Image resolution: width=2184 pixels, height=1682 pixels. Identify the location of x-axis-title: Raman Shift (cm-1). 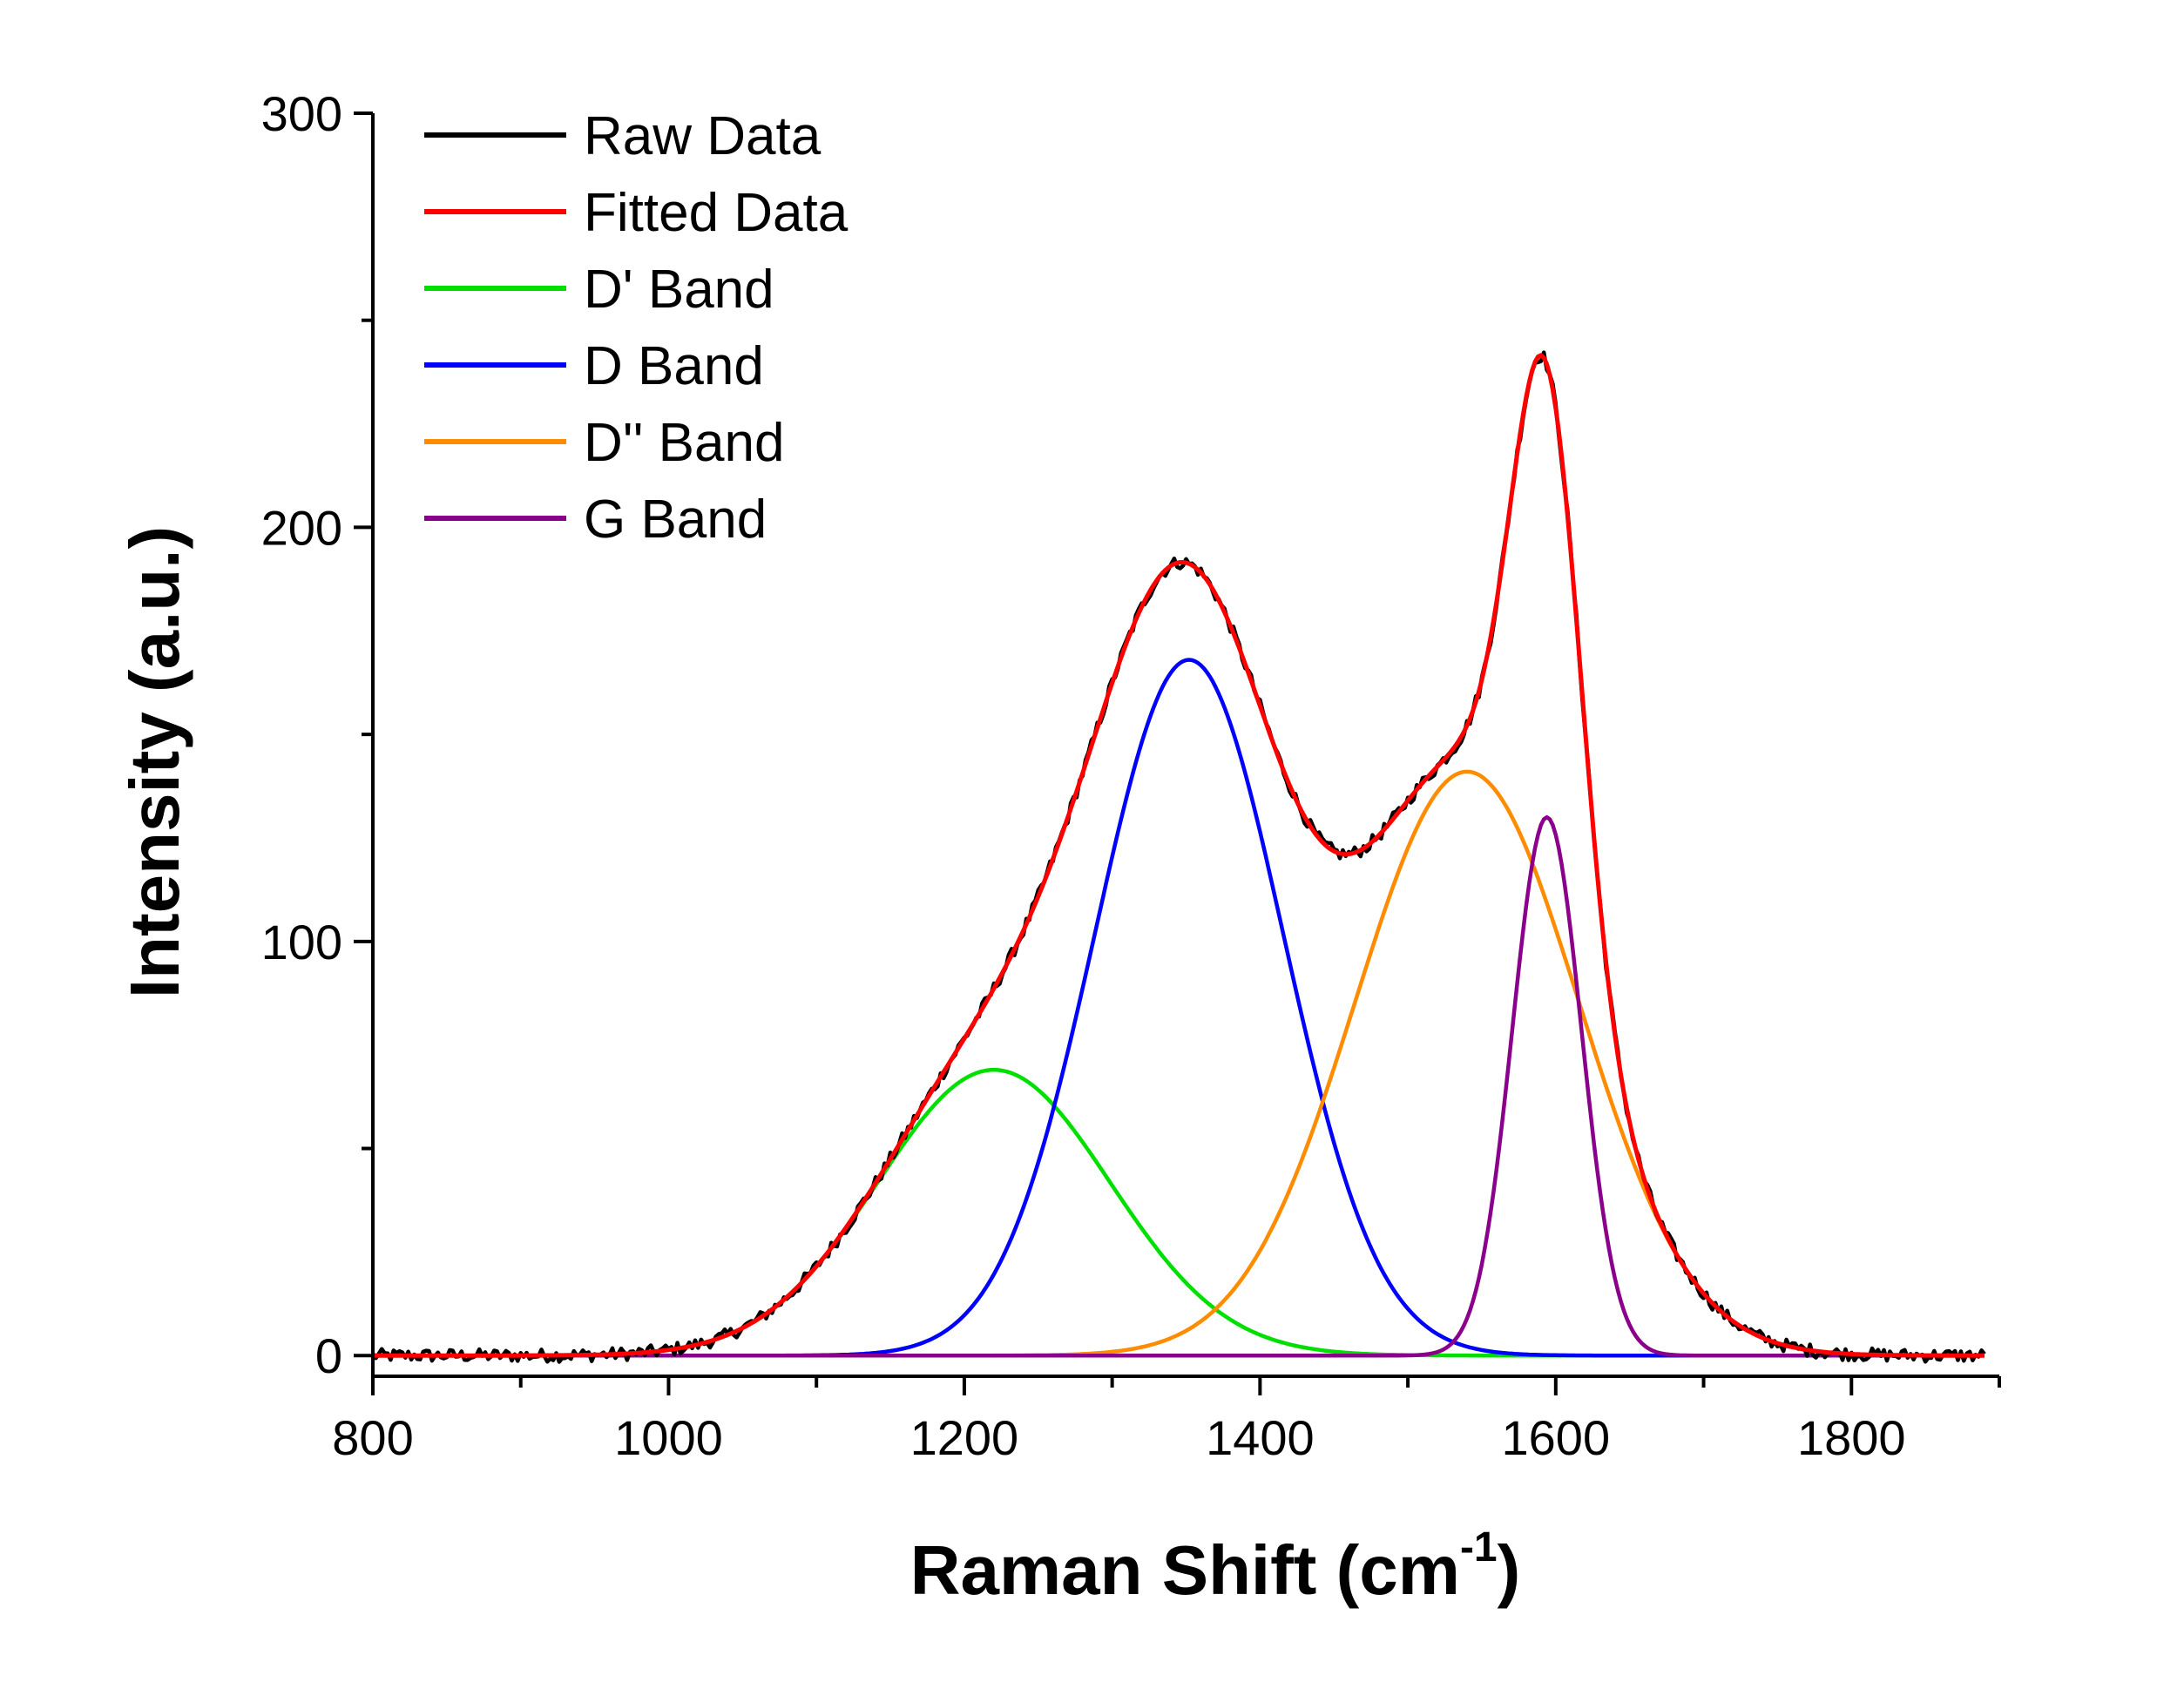
(1215, 1566).